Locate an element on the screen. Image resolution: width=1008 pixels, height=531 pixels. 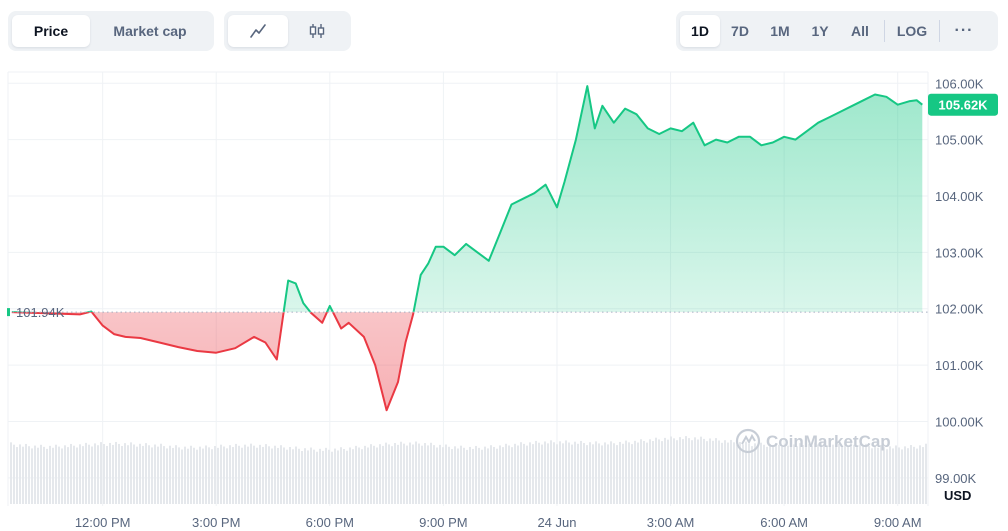
candlestick-button is located at coordinates (318, 31).